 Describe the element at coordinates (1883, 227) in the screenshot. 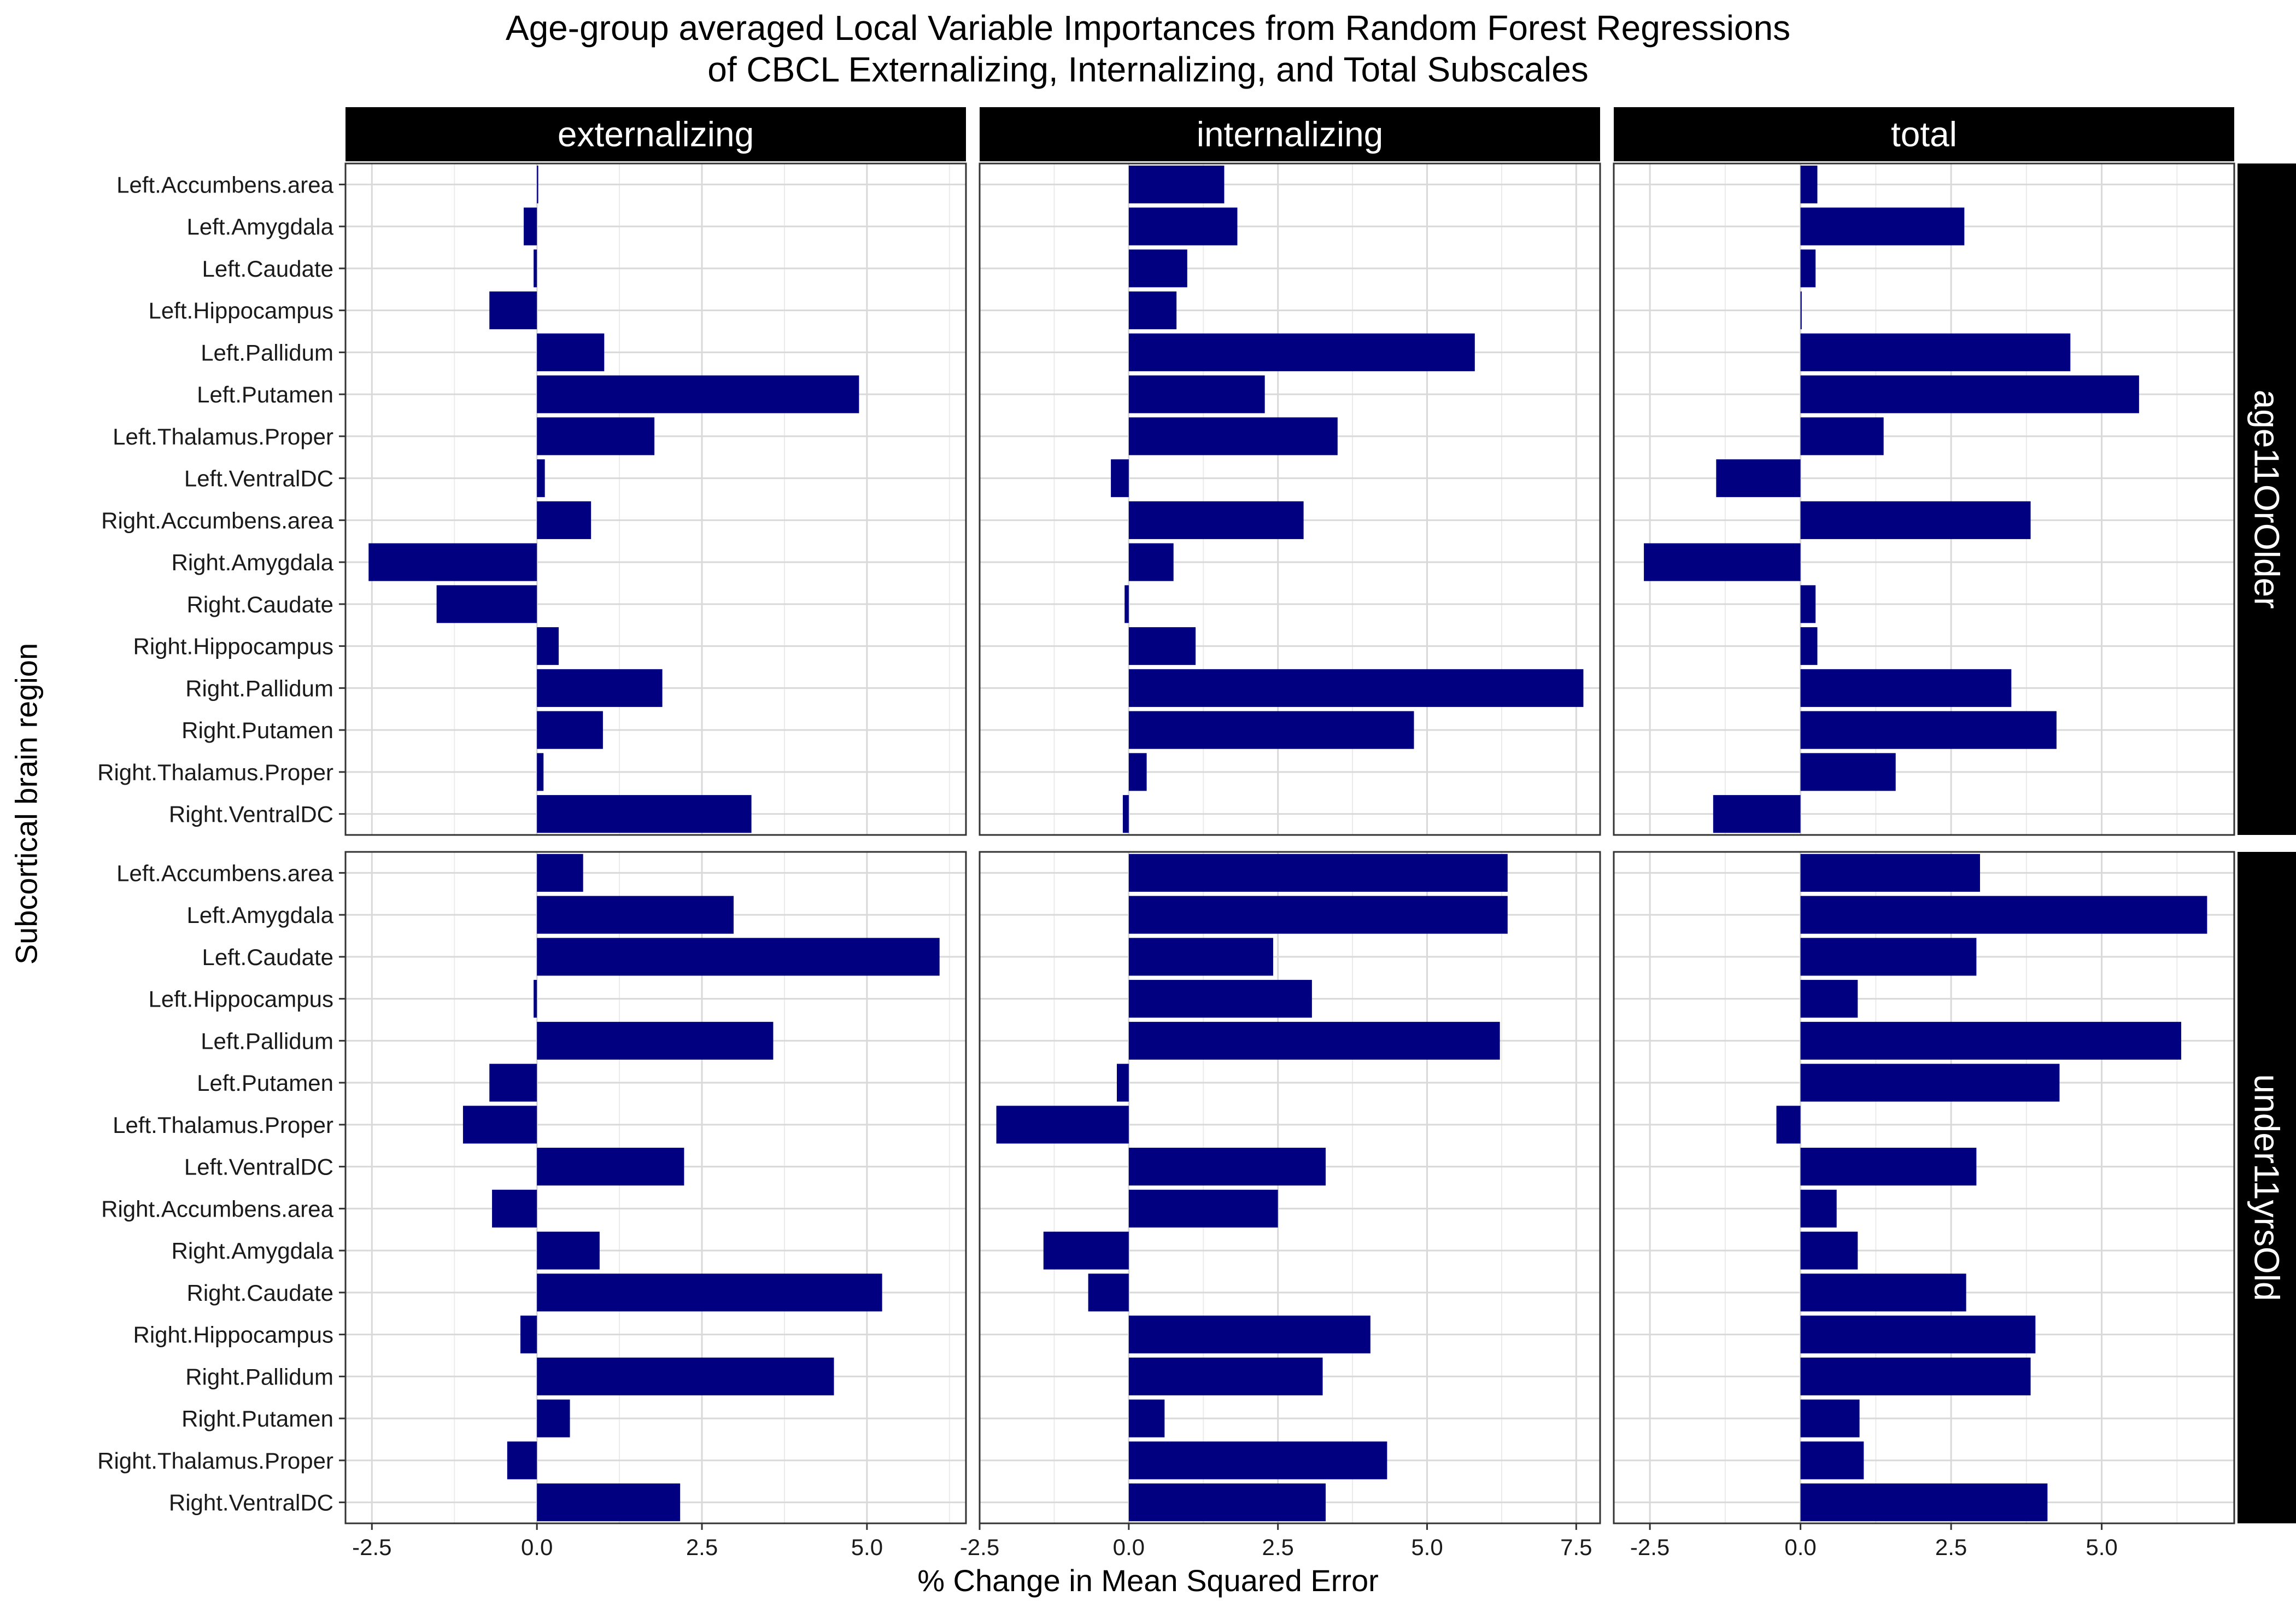

I see `bar-age11OrOlder-total-Left.Amygdala` at that location.